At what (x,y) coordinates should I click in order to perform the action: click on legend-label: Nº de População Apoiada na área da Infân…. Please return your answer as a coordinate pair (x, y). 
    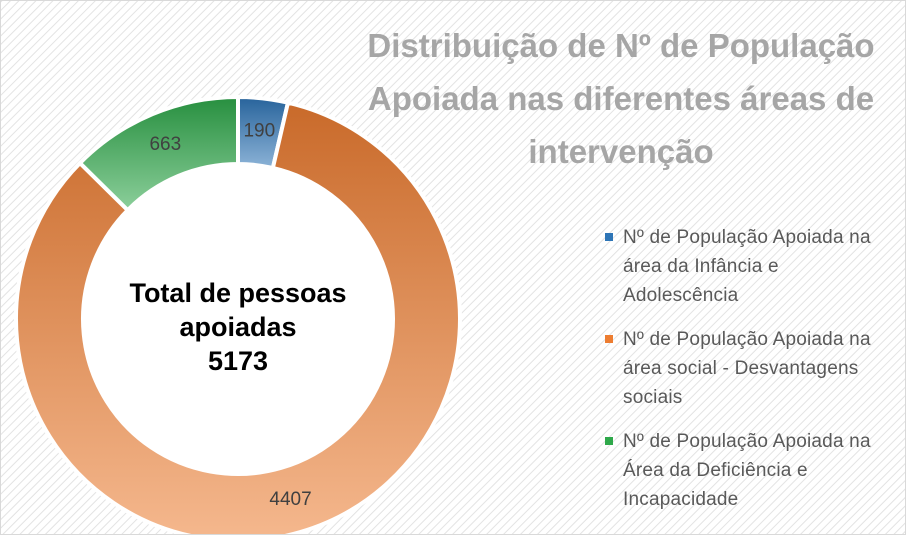
    Looking at the image, I should click on (747, 266).